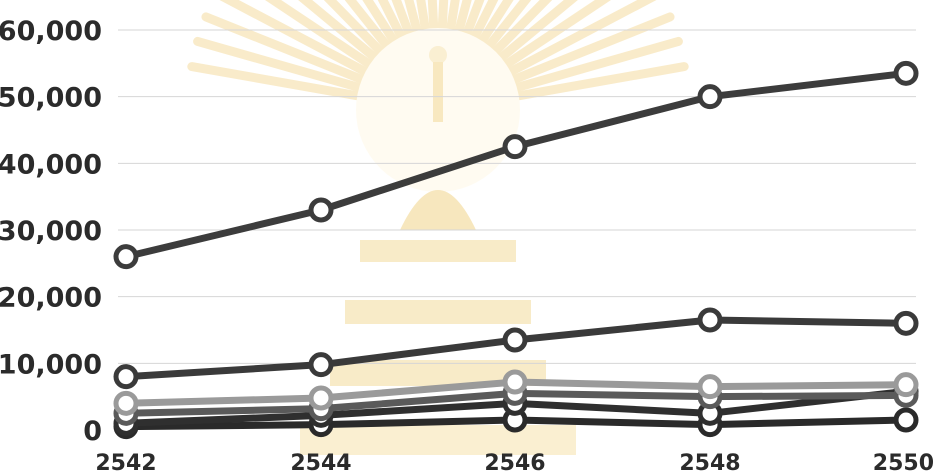  Describe the element at coordinates (51, 298) in the screenshot. I see `y-tick-label: 20,000` at that location.